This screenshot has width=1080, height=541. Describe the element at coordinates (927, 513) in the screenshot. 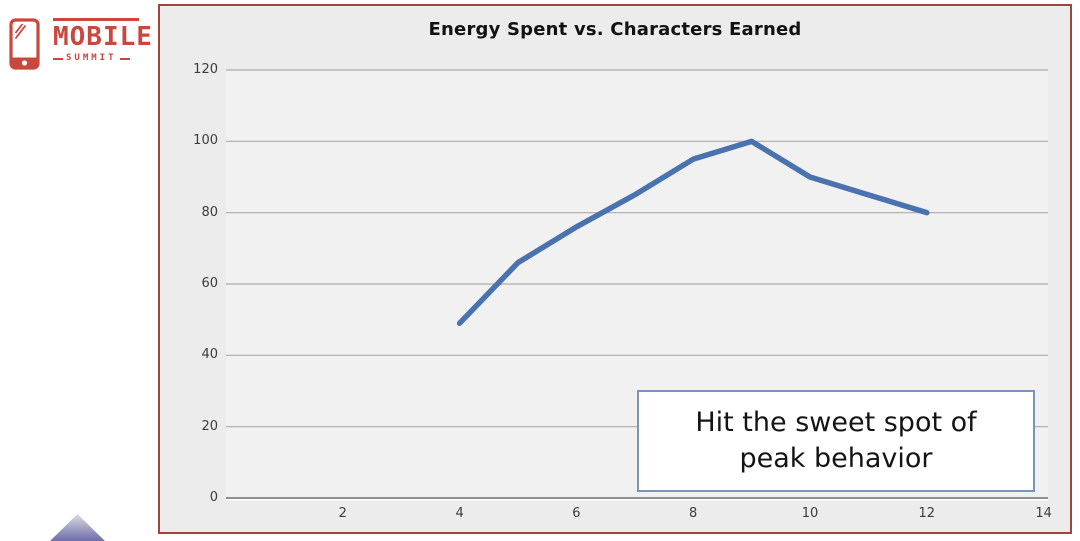

I see `x-tick-label: 12` at that location.